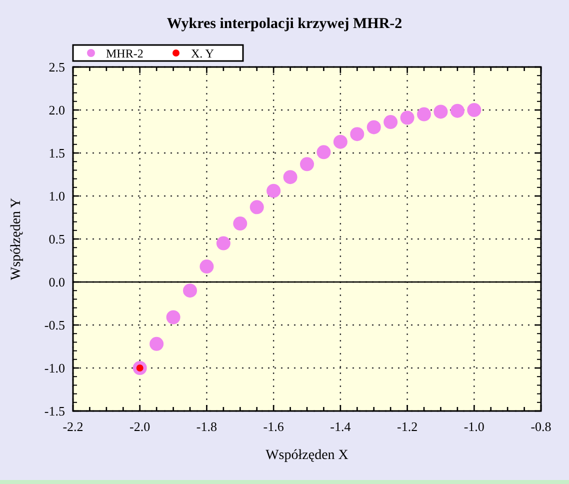  What do you see at coordinates (273, 426) in the screenshot?
I see `x-tick-label: -1.6` at bounding box center [273, 426].